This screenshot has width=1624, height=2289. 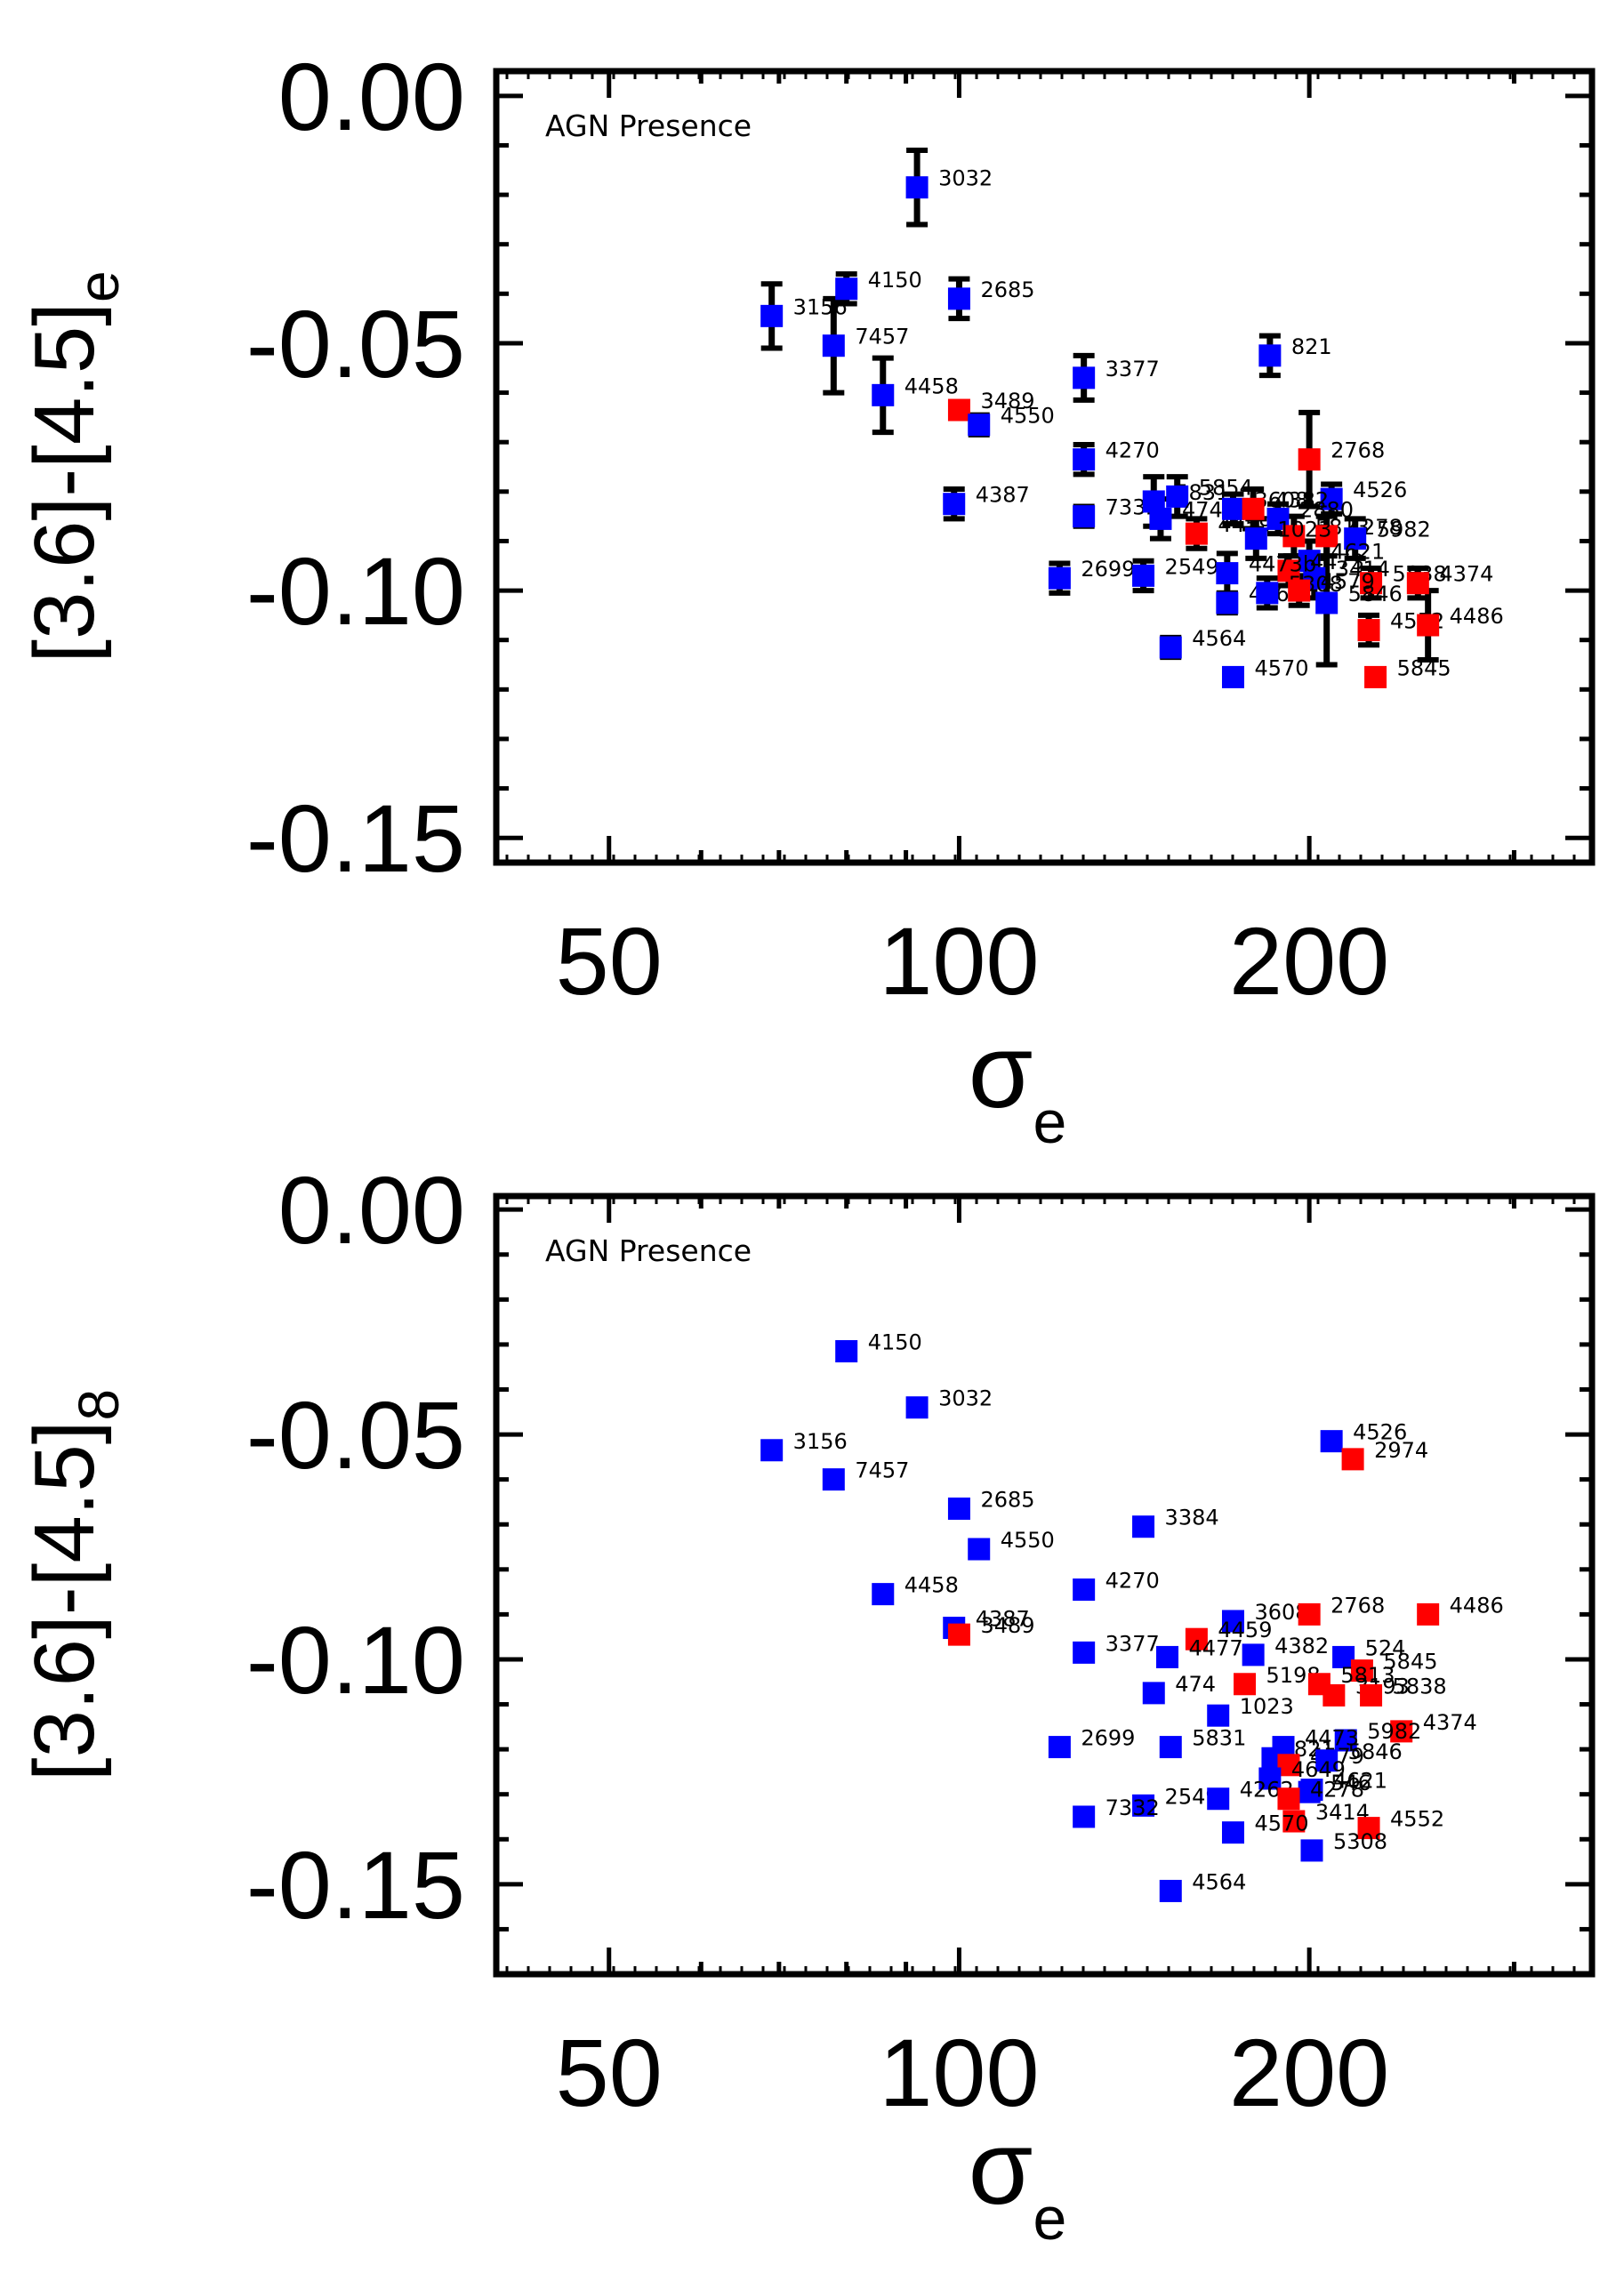 What do you see at coordinates (1404, 530) in the screenshot?
I see `c0-point-label-5982: 5982` at bounding box center [1404, 530].